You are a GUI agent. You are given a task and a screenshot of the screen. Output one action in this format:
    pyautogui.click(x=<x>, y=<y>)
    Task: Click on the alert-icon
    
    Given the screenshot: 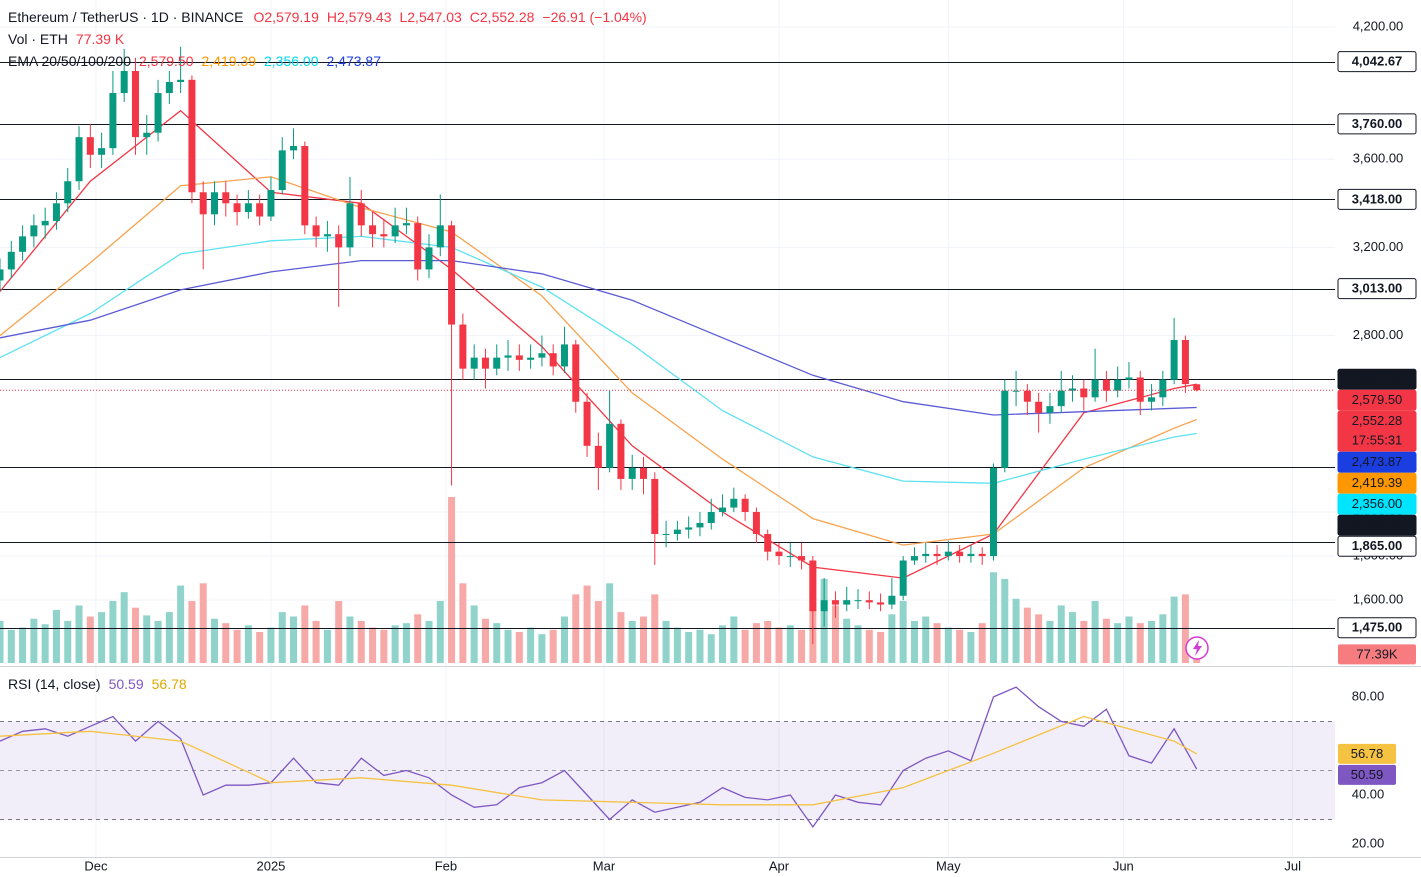 What is the action you would take?
    pyautogui.click(x=1197, y=648)
    